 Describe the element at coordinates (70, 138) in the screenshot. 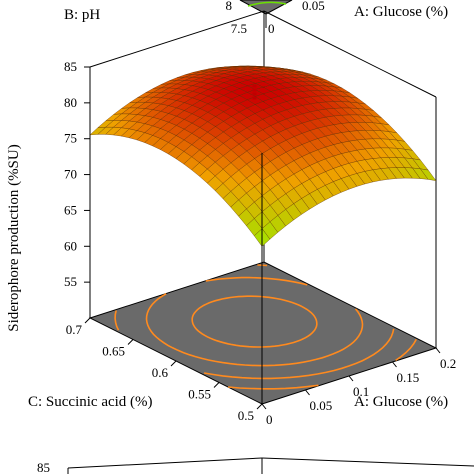

I see `z-tick-label: 75` at that location.